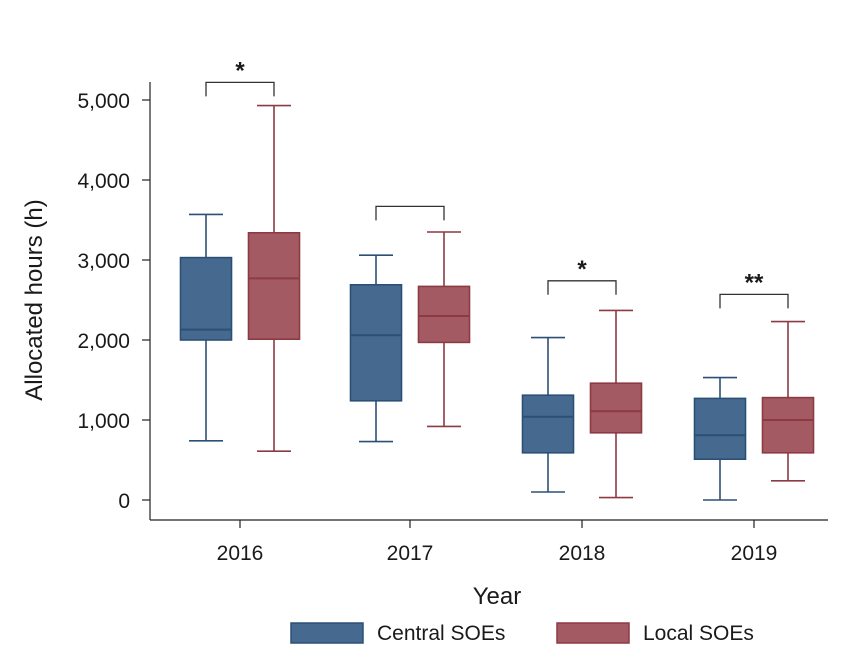 Image resolution: width=844 pixels, height=657 pixels. Describe the element at coordinates (124, 501) in the screenshot. I see `y-tick-label: 0` at that location.